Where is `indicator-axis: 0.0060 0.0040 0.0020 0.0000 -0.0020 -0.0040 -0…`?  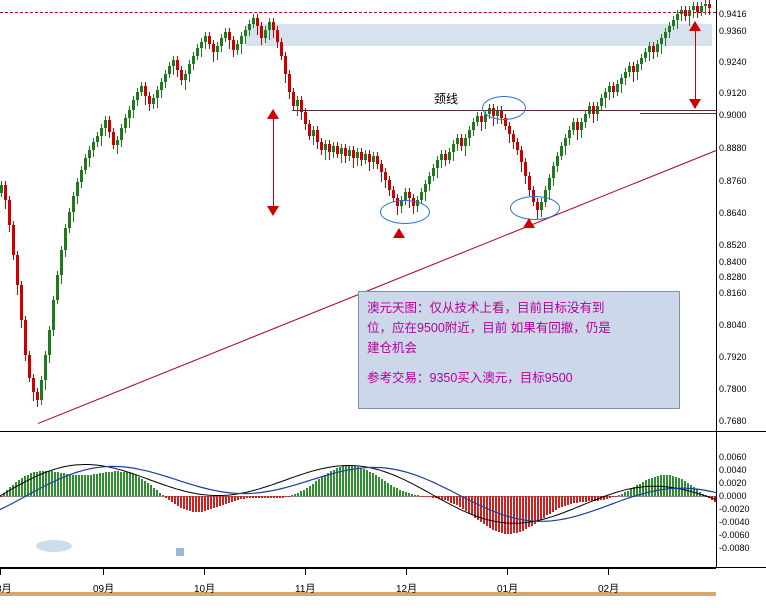
indicator-axis: 0.0060 0.0040 0.0020 0.0000 -0.0020 -0.0040 -0… is located at coordinates (741, 499).